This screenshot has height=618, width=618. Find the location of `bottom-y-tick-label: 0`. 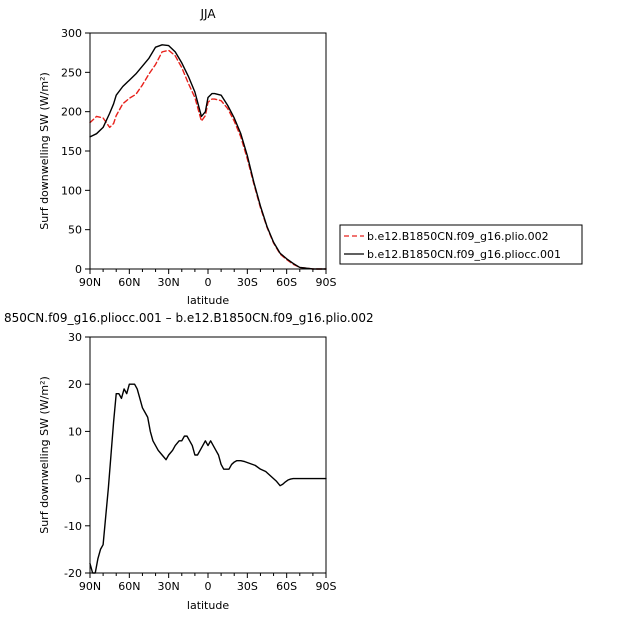

bottom-y-tick-label: 0 is located at coordinates (78, 479).